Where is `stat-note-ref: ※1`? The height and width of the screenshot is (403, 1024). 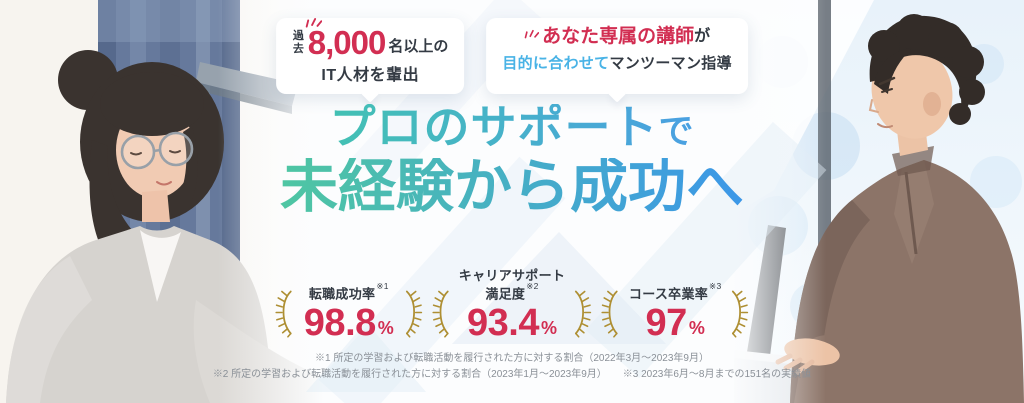
stat-note-ref: ※1 is located at coordinates (382, 285).